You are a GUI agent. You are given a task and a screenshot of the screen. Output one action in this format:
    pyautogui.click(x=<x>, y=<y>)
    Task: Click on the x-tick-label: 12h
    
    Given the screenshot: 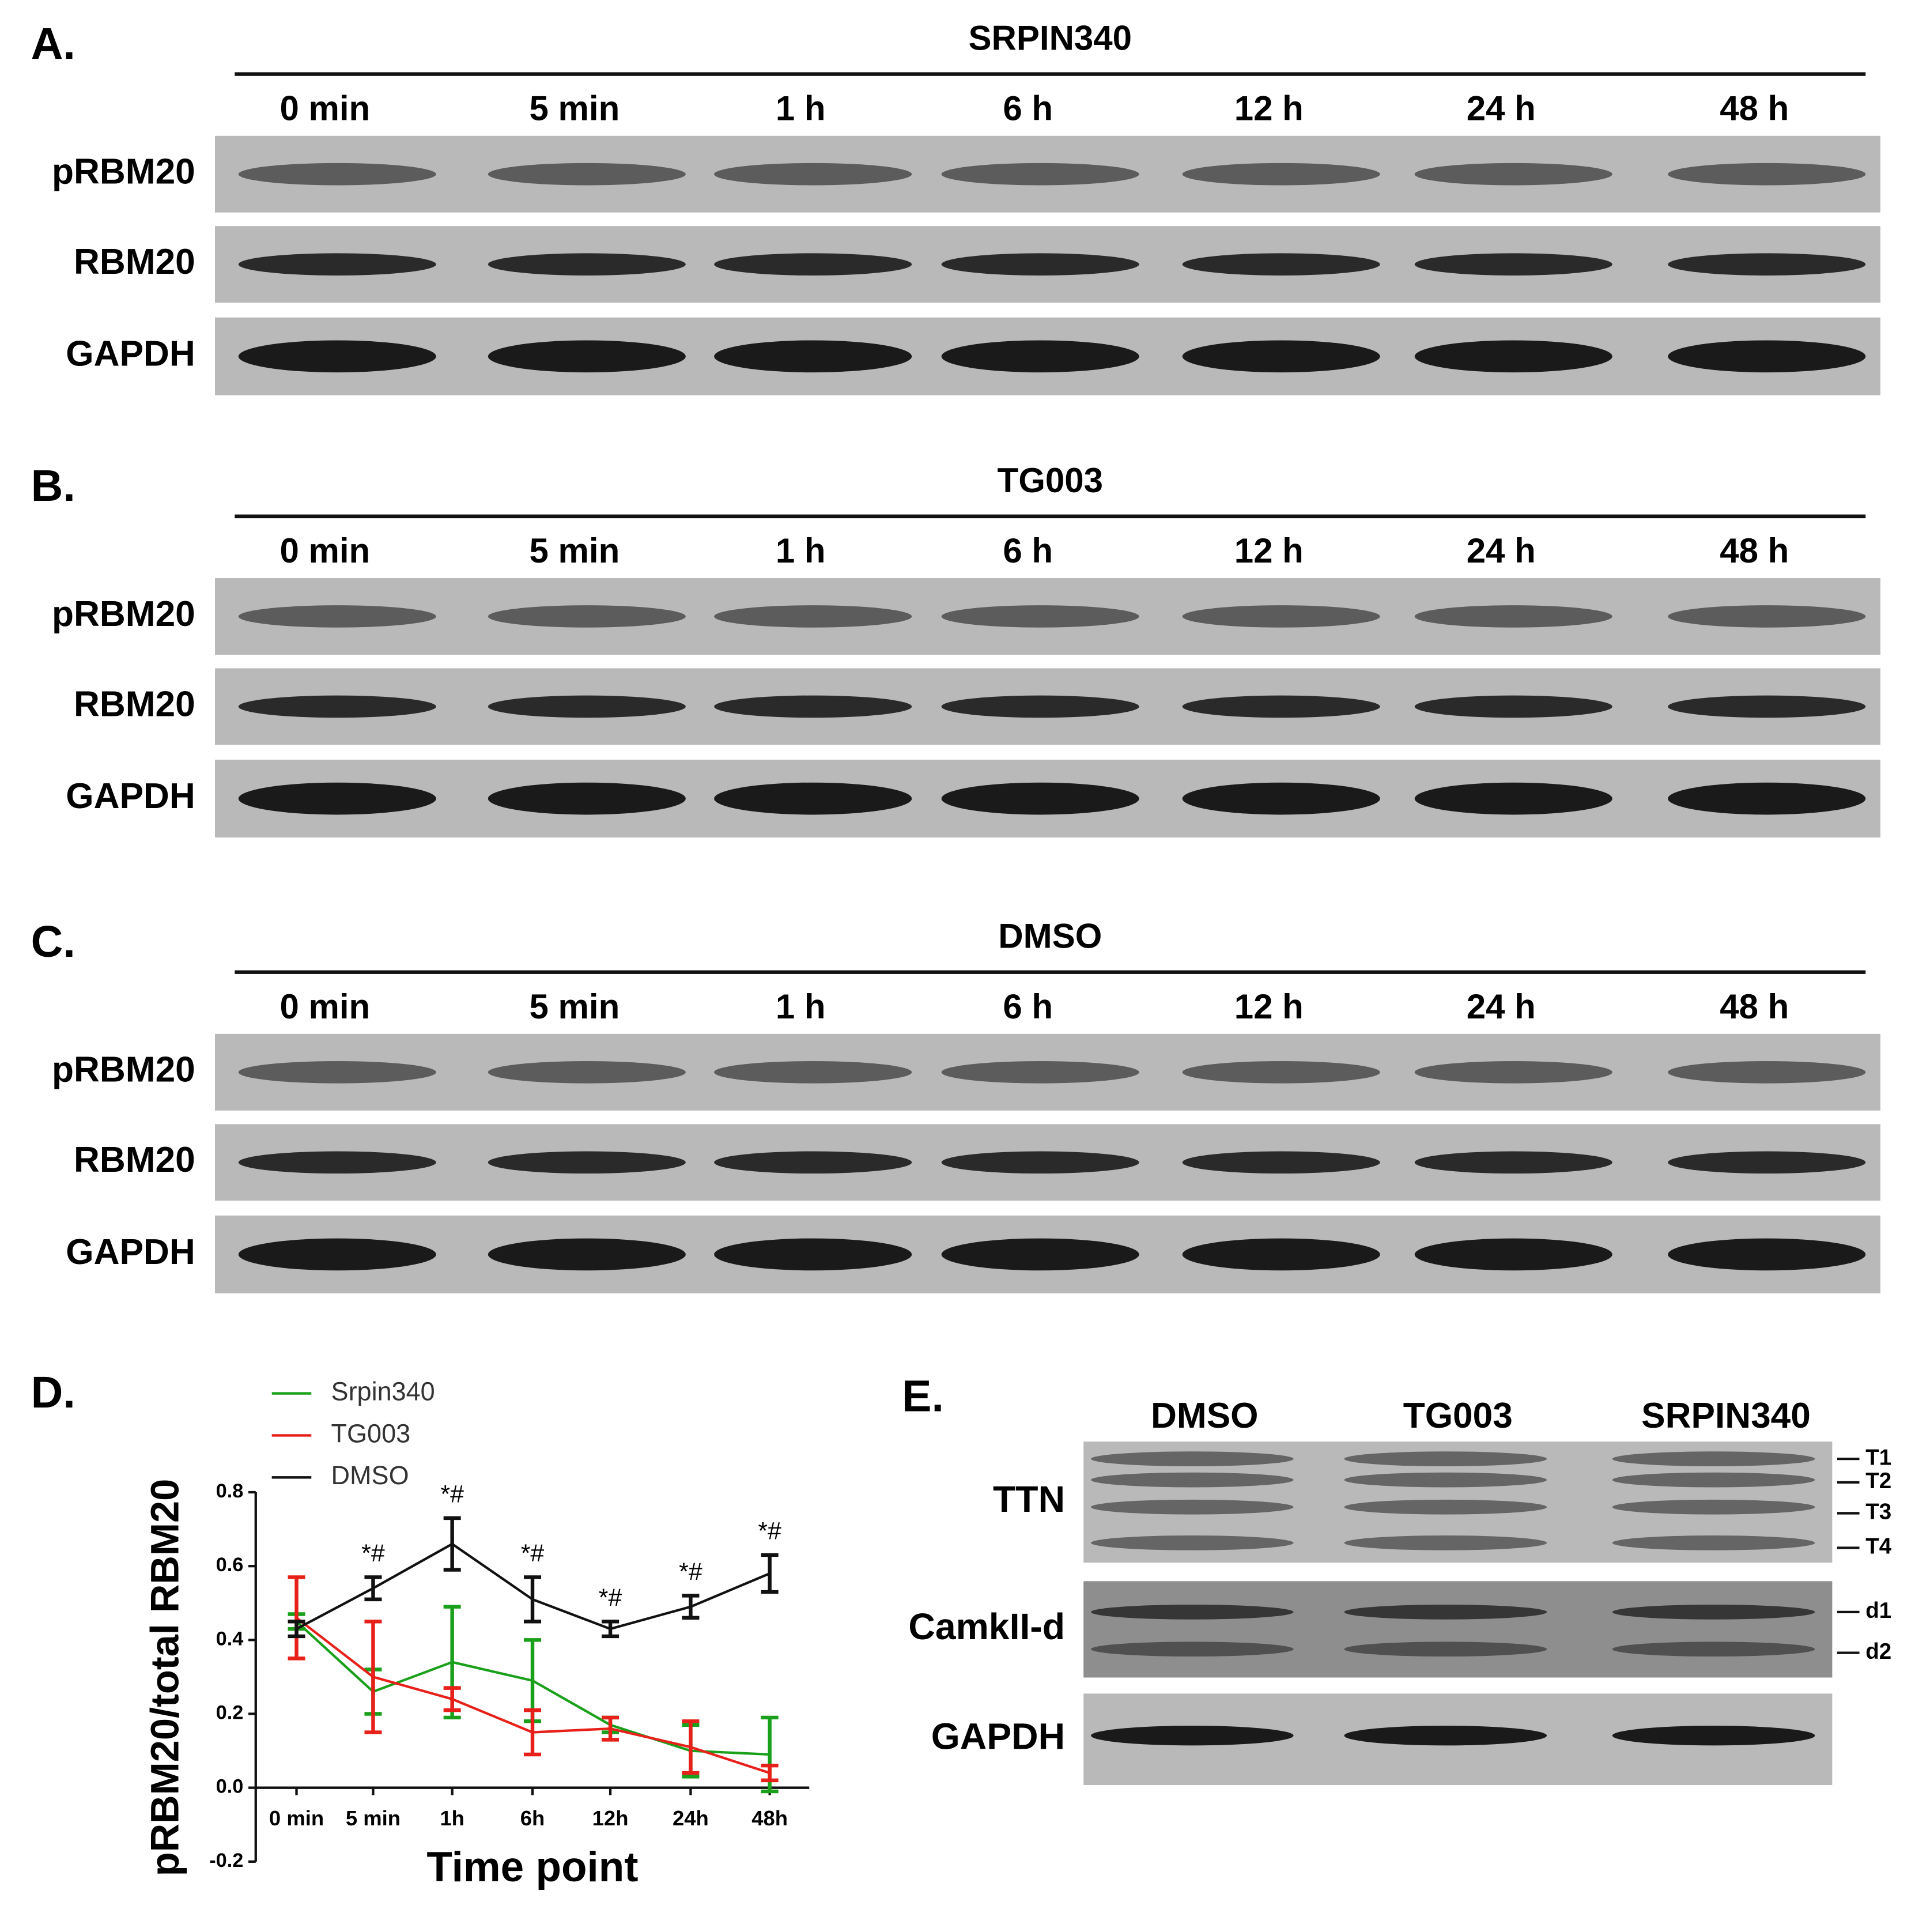 What is the action you would take?
    pyautogui.click(x=610, y=1818)
    